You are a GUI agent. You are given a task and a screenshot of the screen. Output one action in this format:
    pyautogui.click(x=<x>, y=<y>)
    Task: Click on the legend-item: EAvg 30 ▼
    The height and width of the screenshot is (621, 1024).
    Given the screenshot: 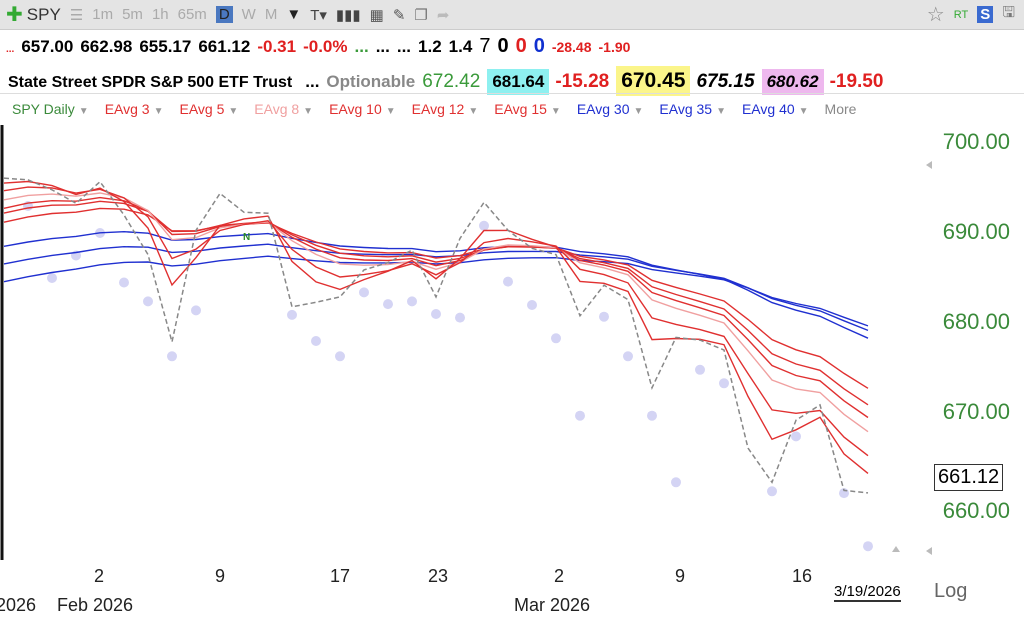 What is the action you would take?
    pyautogui.click(x=614, y=109)
    